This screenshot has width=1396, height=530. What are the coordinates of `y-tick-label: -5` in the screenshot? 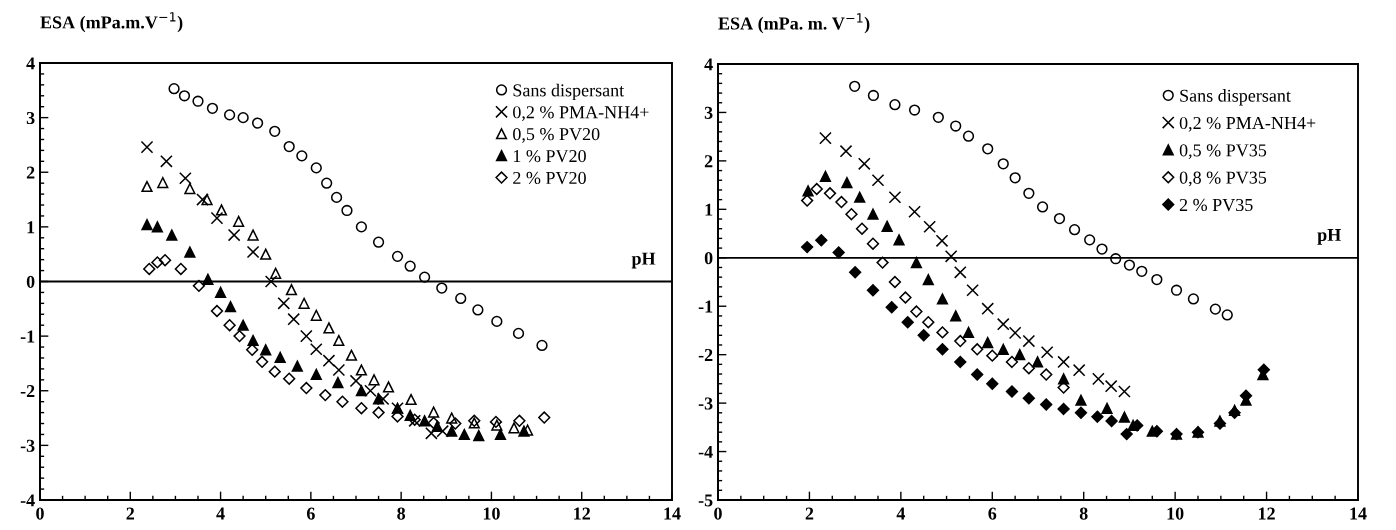 It's located at (705, 500).